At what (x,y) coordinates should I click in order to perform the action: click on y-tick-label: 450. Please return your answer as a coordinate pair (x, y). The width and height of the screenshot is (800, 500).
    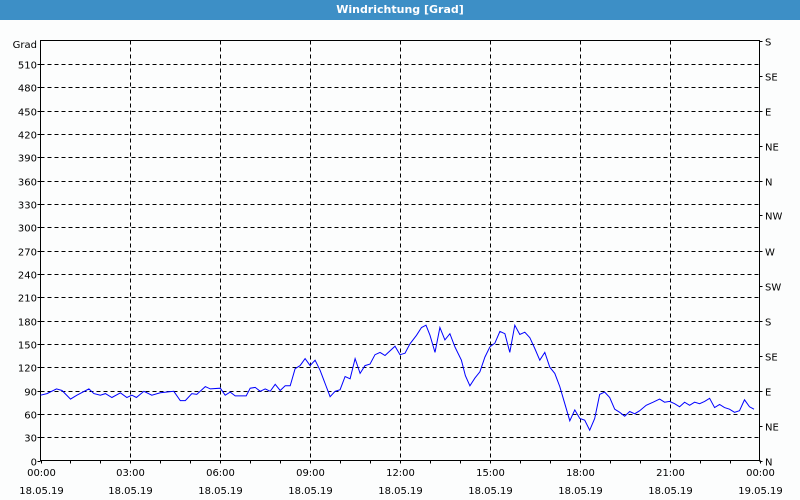
    Looking at the image, I should click on (27, 113).